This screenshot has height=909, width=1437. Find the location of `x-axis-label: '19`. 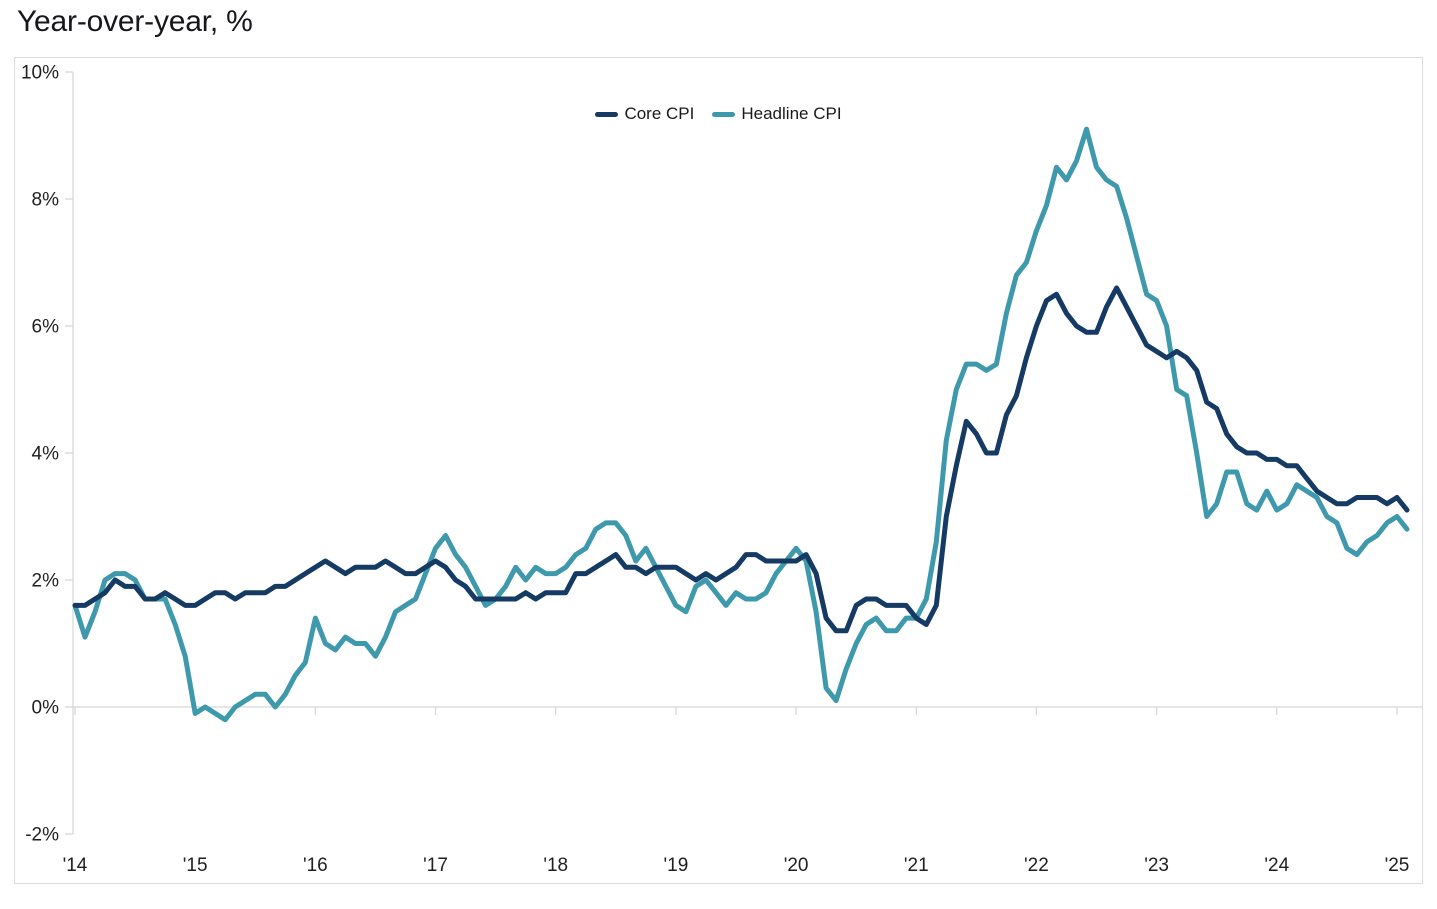

x-axis-label: '19 is located at coordinates (676, 865).